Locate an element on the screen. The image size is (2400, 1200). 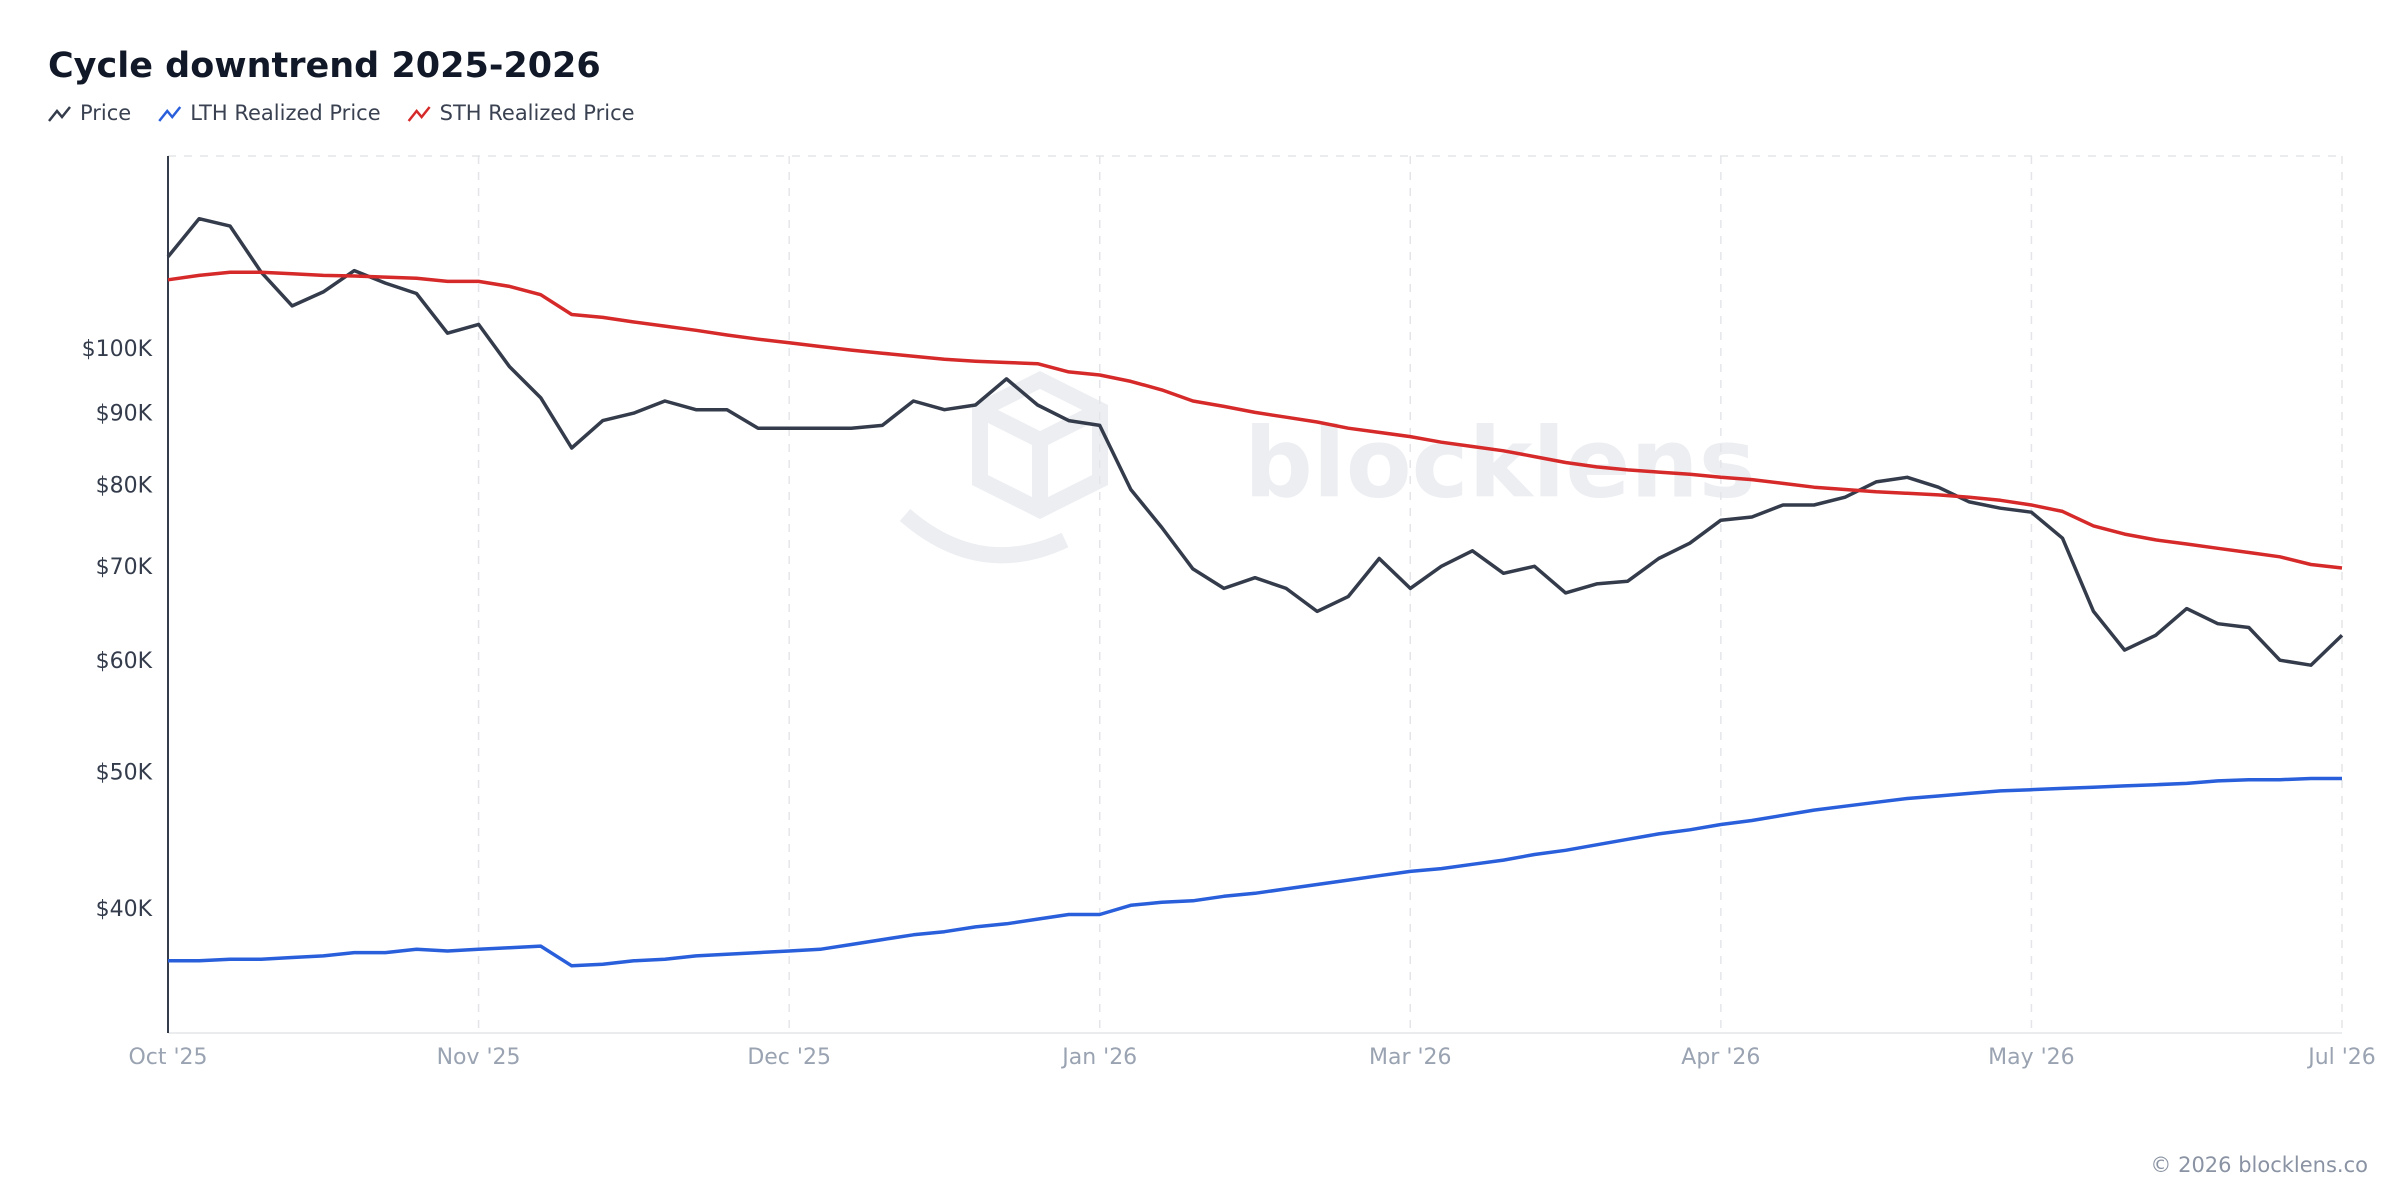
legend-label: LTH Realized Price is located at coordinates (285, 113).